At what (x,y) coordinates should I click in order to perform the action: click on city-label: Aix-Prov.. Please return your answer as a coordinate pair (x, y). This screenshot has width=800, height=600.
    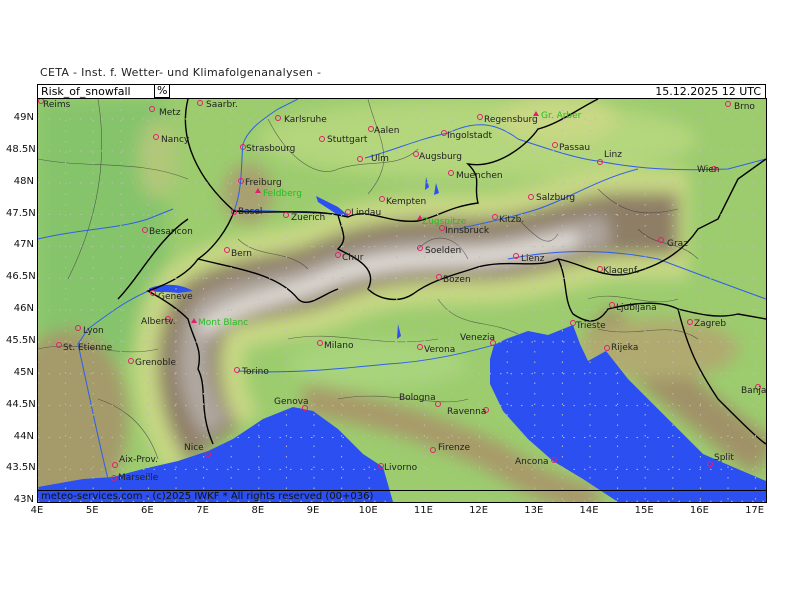
    Looking at the image, I should click on (138, 460).